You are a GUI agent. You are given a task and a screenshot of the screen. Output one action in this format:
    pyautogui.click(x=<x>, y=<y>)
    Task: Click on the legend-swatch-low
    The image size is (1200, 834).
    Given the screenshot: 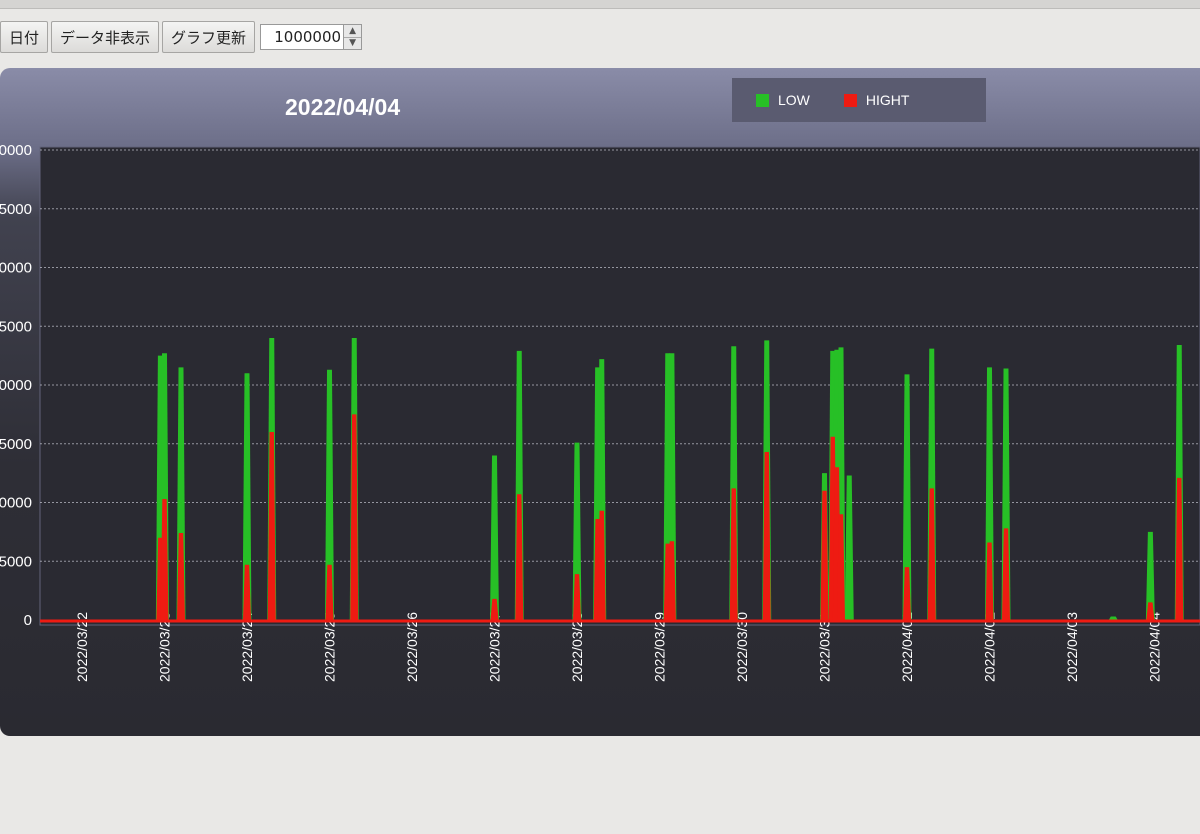 What is the action you would take?
    pyautogui.click(x=762, y=100)
    